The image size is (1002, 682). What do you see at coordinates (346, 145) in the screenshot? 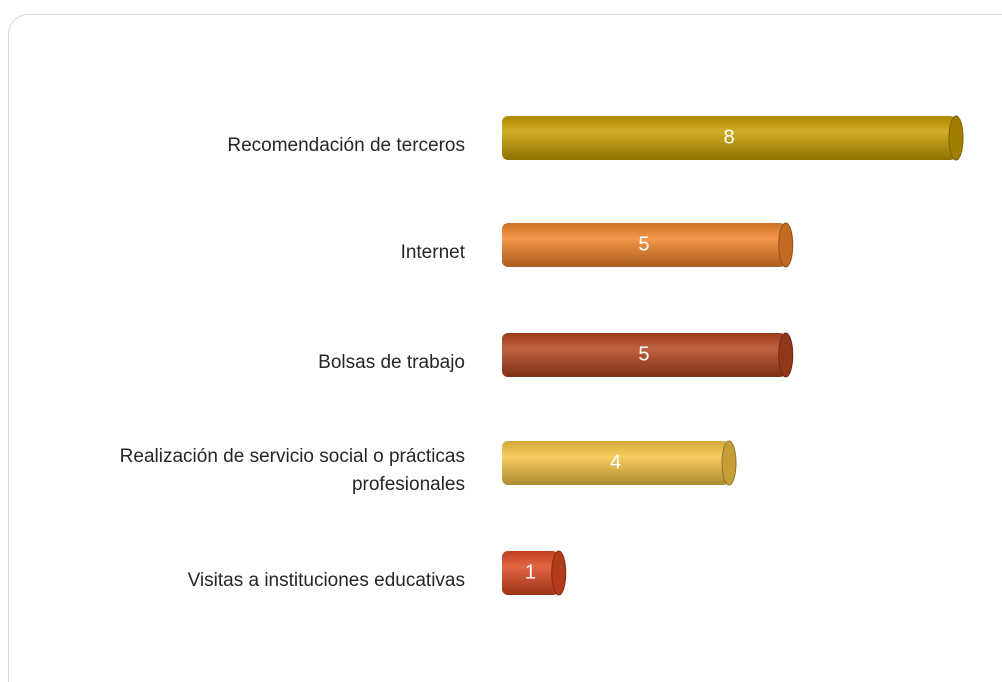
I see `category-label: Recomendación de terceros` at bounding box center [346, 145].